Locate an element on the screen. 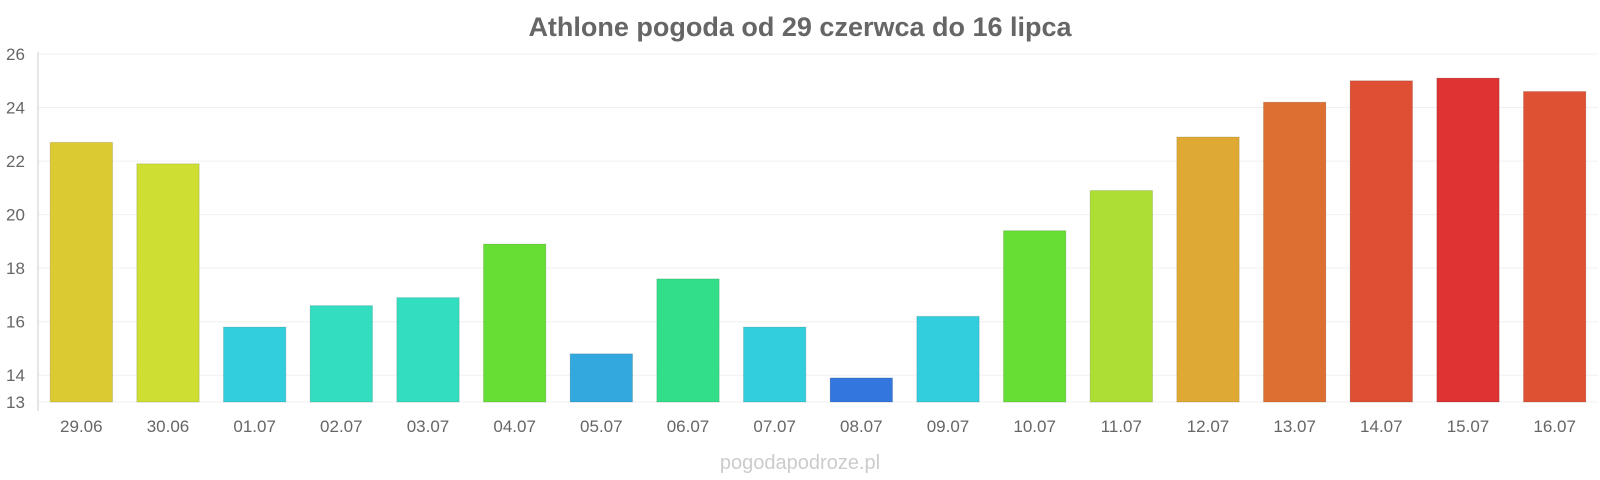 This screenshot has width=1600, height=480. x-tick-label: 01.07 is located at coordinates (254, 426).